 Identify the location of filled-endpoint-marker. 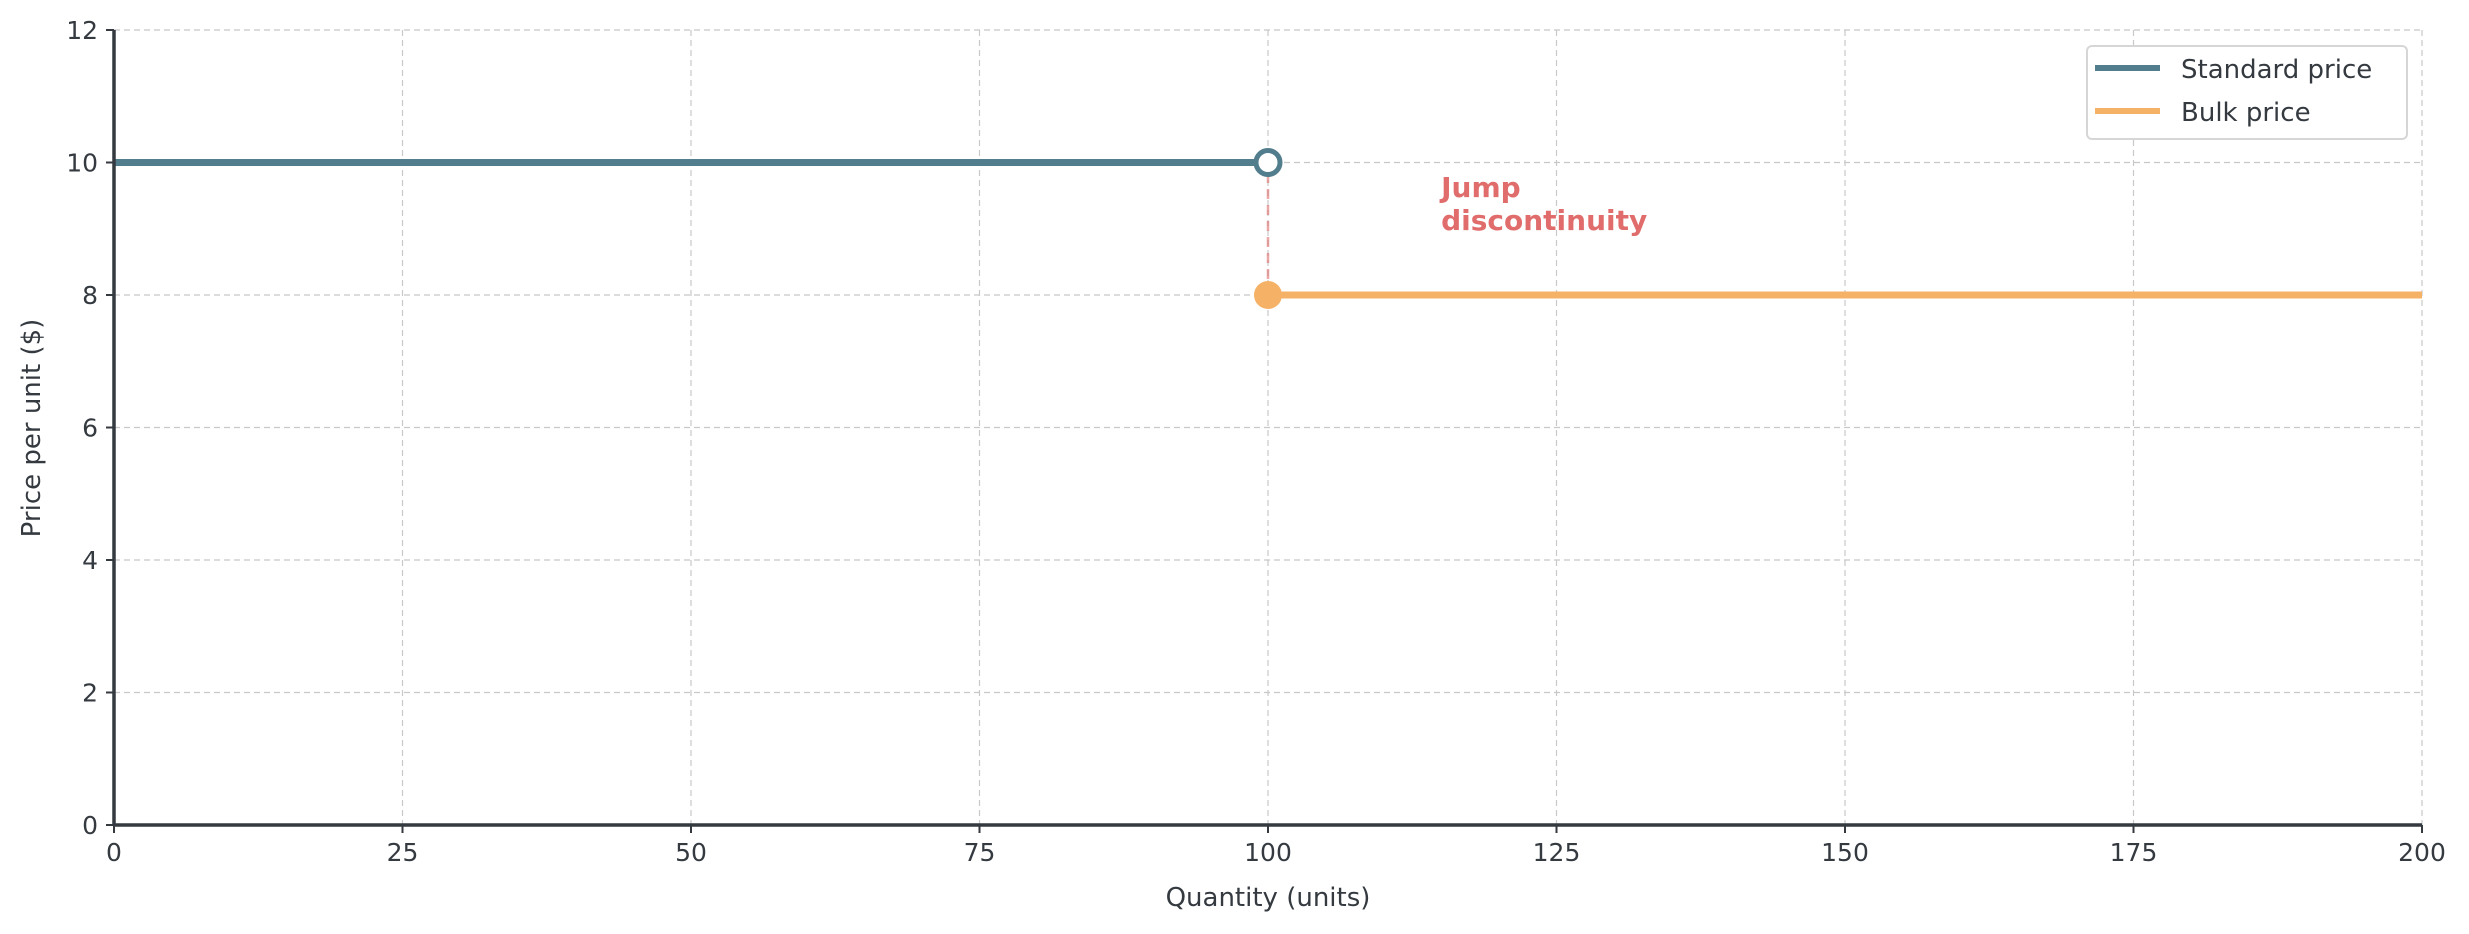
(1268, 295).